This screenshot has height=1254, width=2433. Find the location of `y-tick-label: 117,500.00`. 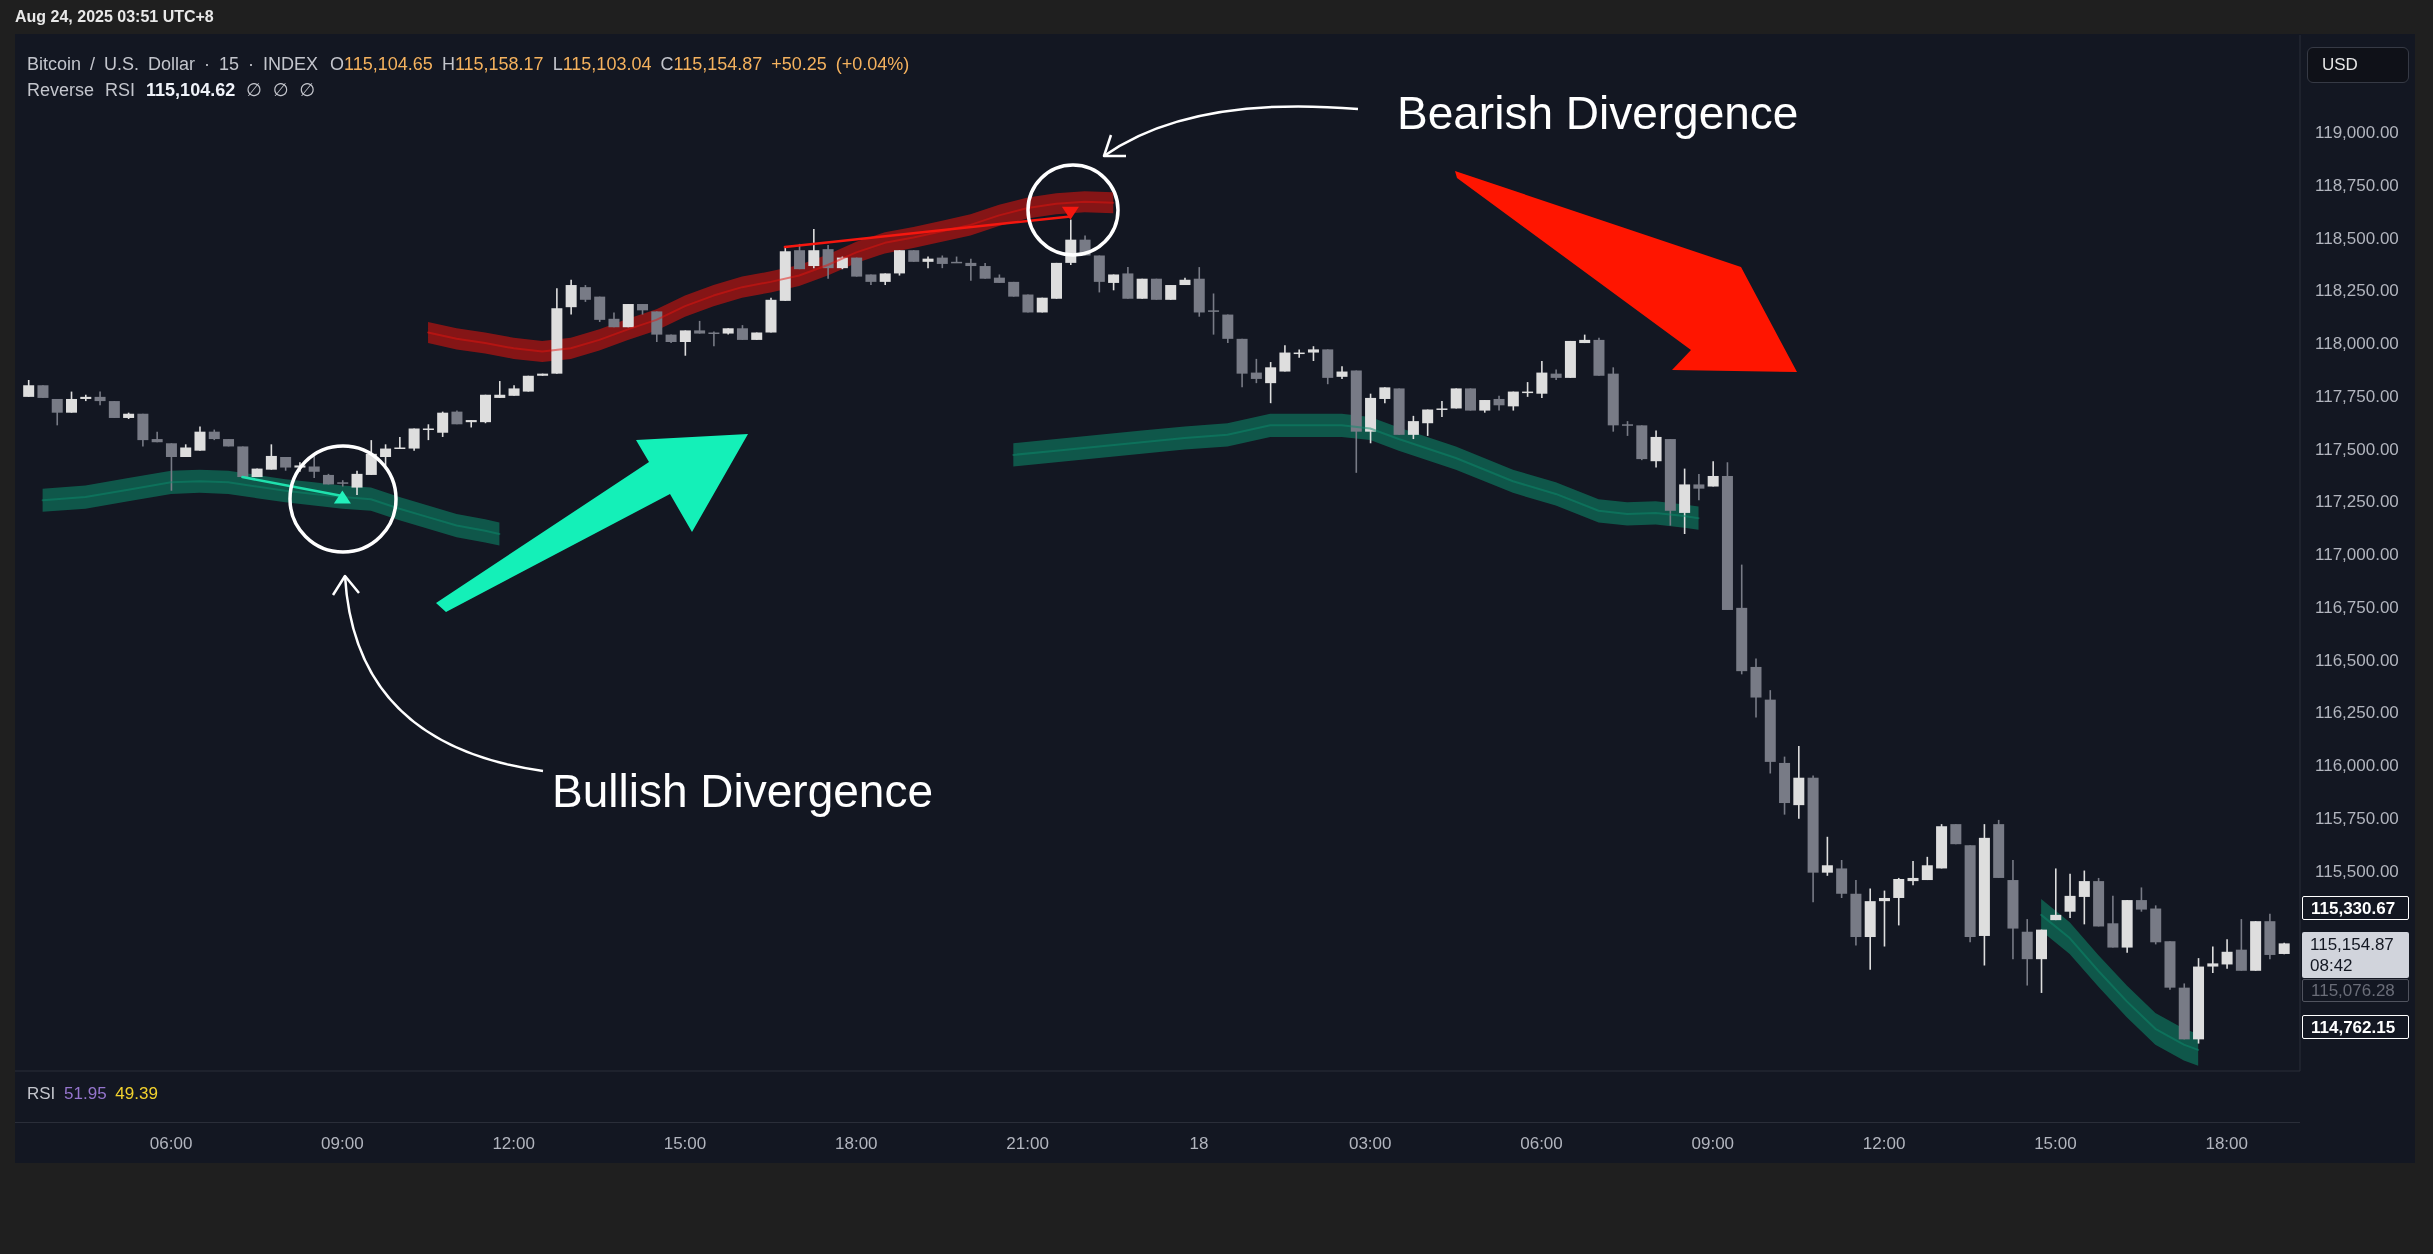

y-tick-label: 117,500.00 is located at coordinates (2357, 449).